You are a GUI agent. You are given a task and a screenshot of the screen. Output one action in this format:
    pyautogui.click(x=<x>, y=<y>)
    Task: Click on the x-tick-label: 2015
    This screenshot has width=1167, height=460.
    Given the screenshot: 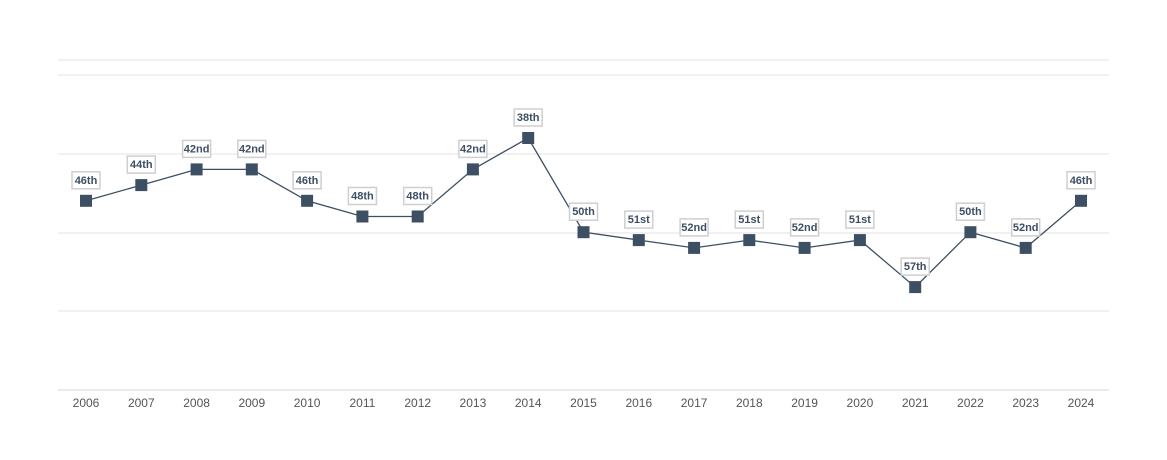 What is the action you would take?
    pyautogui.click(x=583, y=403)
    